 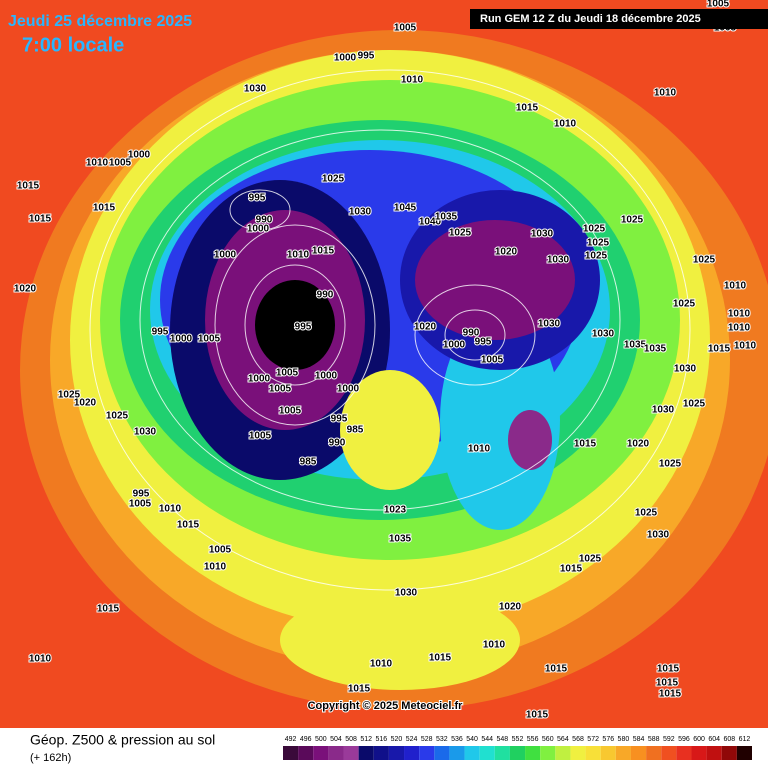 I want to click on colorbar-label: 548, so click(x=503, y=739).